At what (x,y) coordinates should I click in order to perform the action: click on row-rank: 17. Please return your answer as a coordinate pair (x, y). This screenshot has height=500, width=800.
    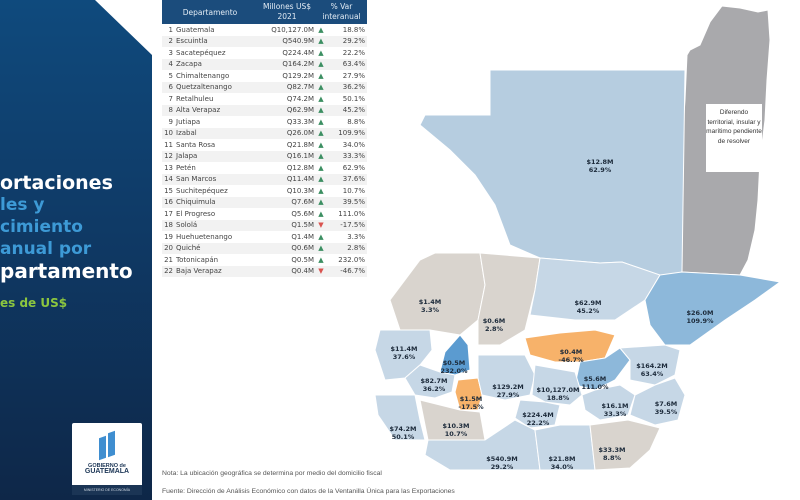
    Looking at the image, I should click on (168, 213).